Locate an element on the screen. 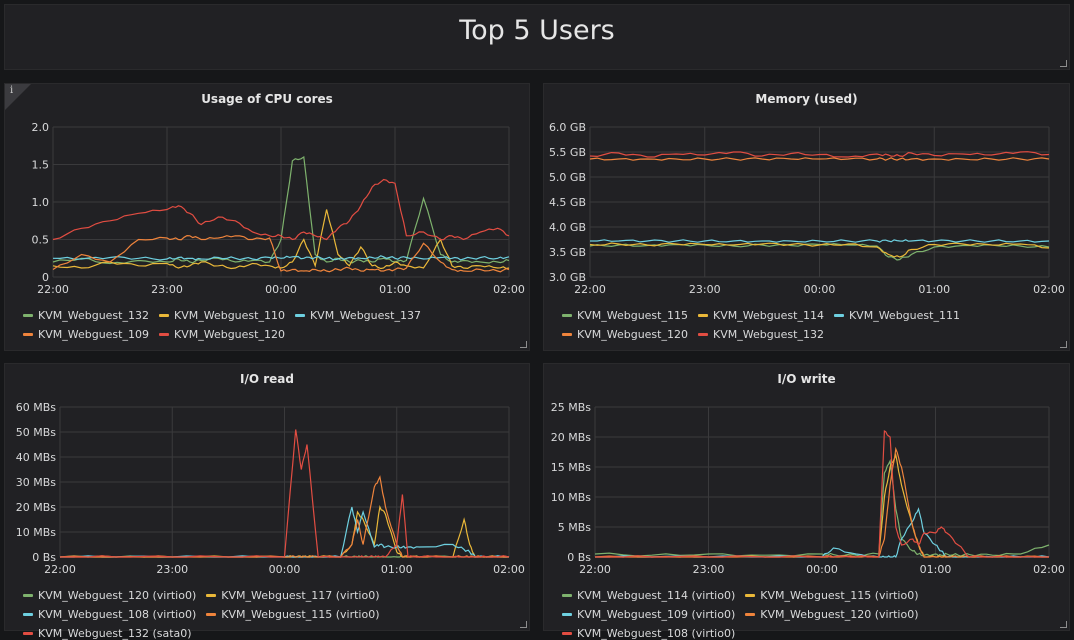 Image resolution: width=1074 pixels, height=640 pixels. legend-item: KVM_Webguest_137 is located at coordinates (357, 315).